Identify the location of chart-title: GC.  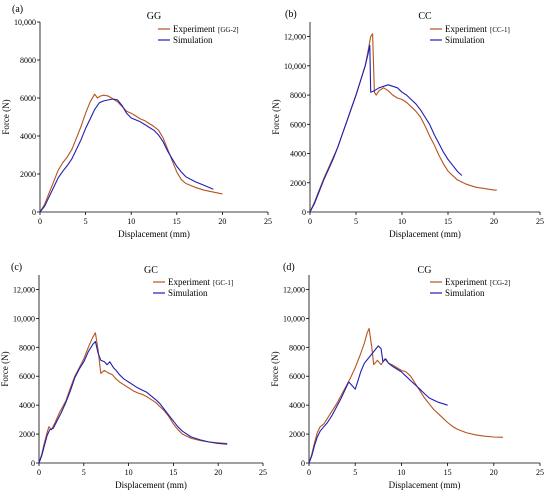
(151, 270).